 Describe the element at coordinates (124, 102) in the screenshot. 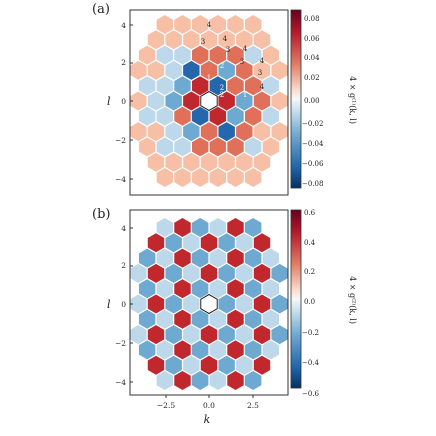

I see `panel-a-yticks: 4 2 0 −2 −4` at that location.